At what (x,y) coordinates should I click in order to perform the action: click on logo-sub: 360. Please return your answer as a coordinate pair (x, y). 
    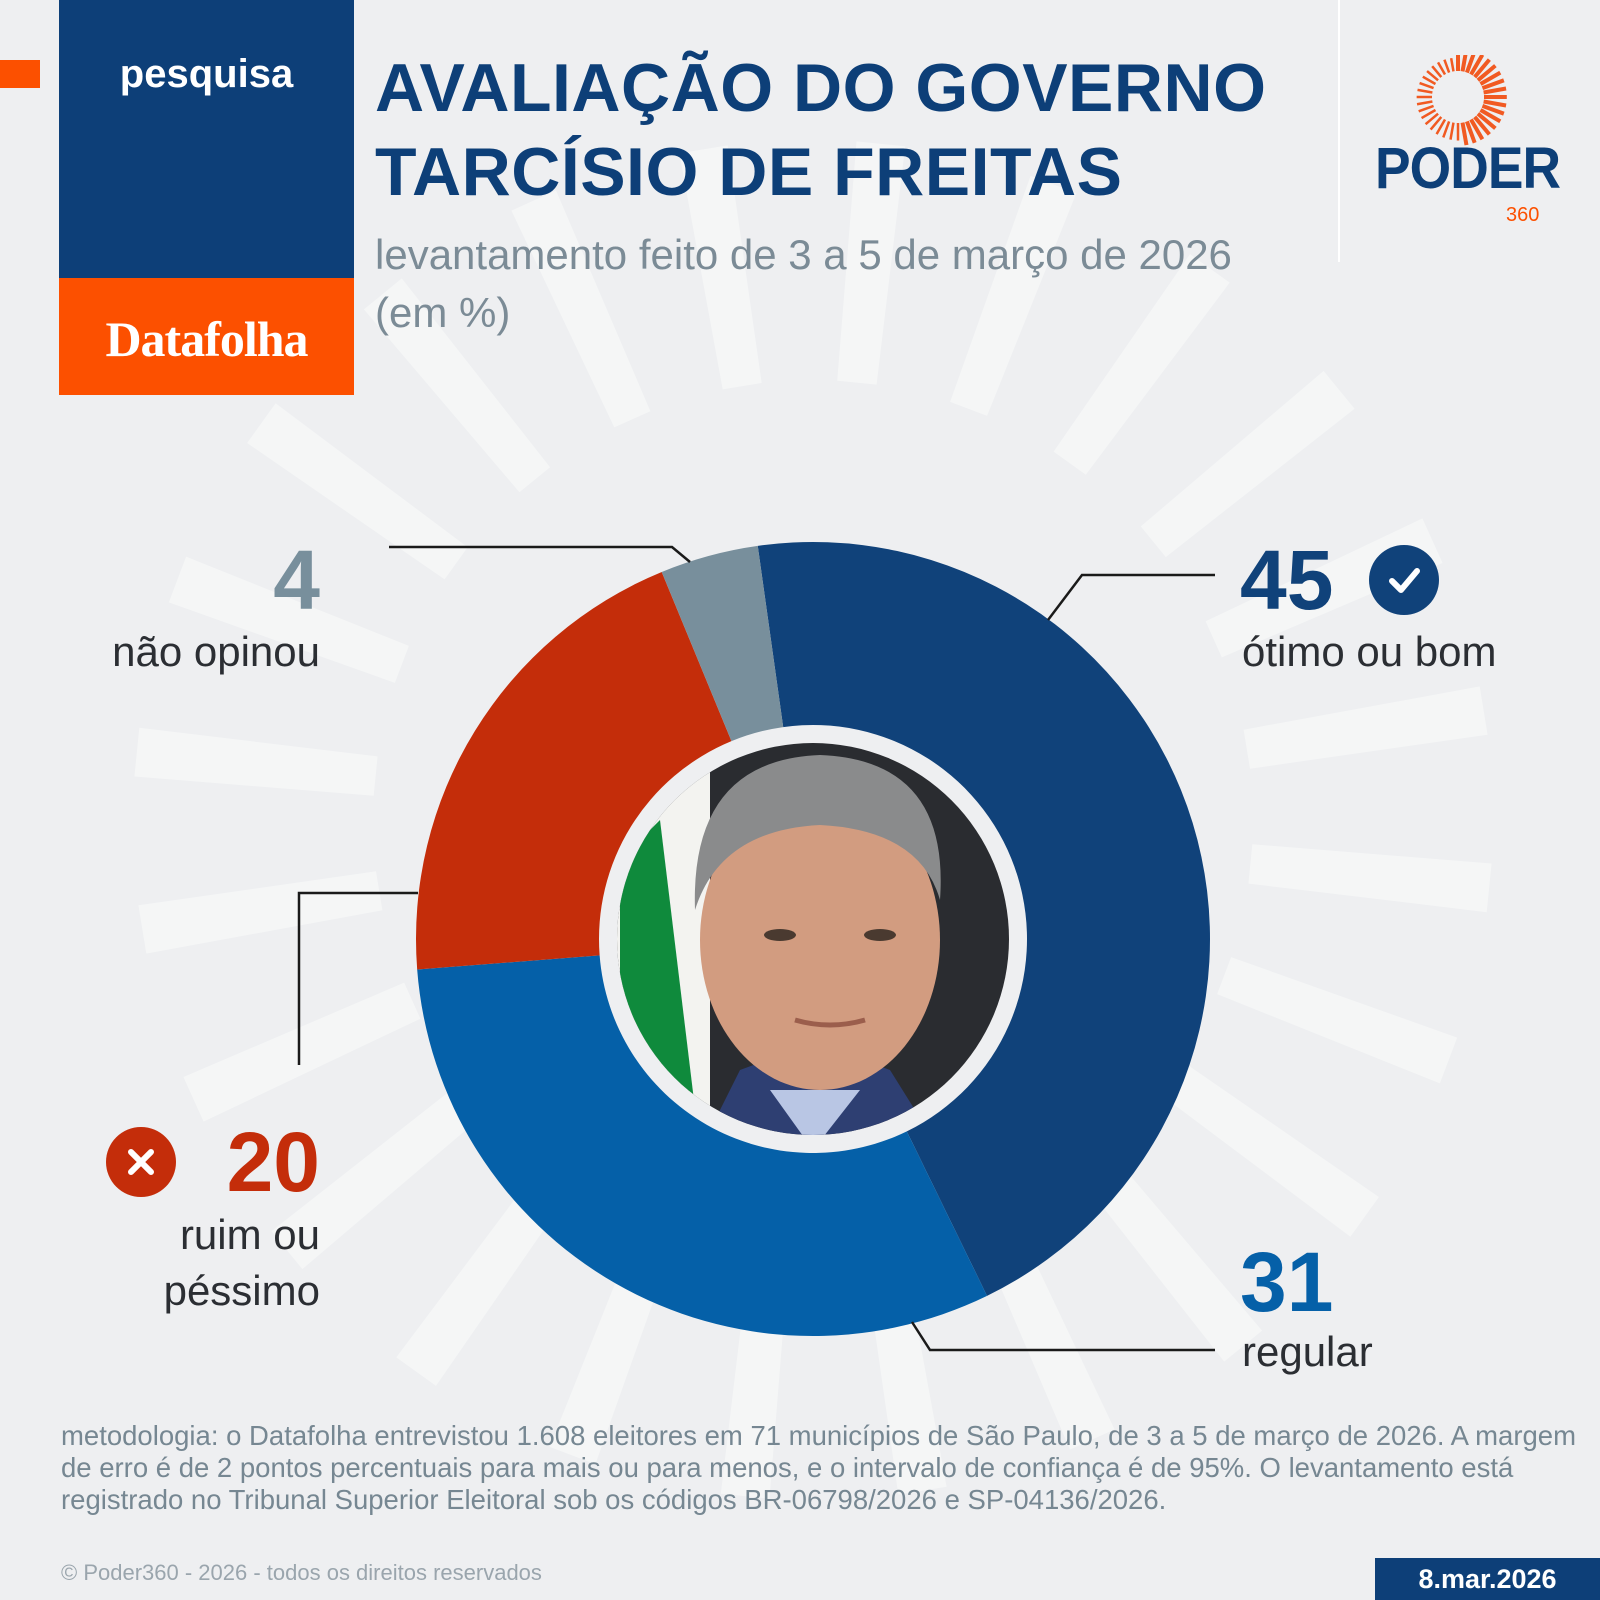
    Looking at the image, I should click on (1523, 215).